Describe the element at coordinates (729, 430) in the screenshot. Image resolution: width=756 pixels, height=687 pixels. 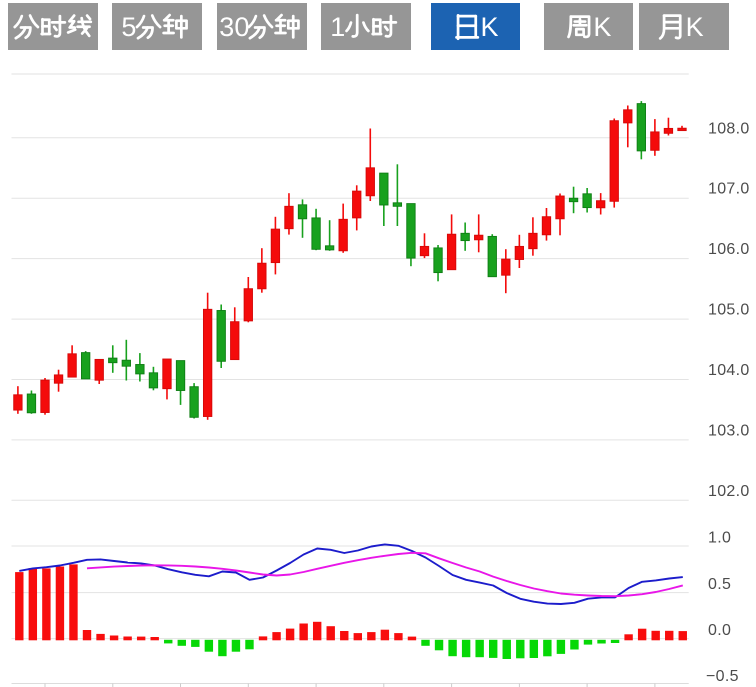
I see `svg-text: 103.0` at that location.